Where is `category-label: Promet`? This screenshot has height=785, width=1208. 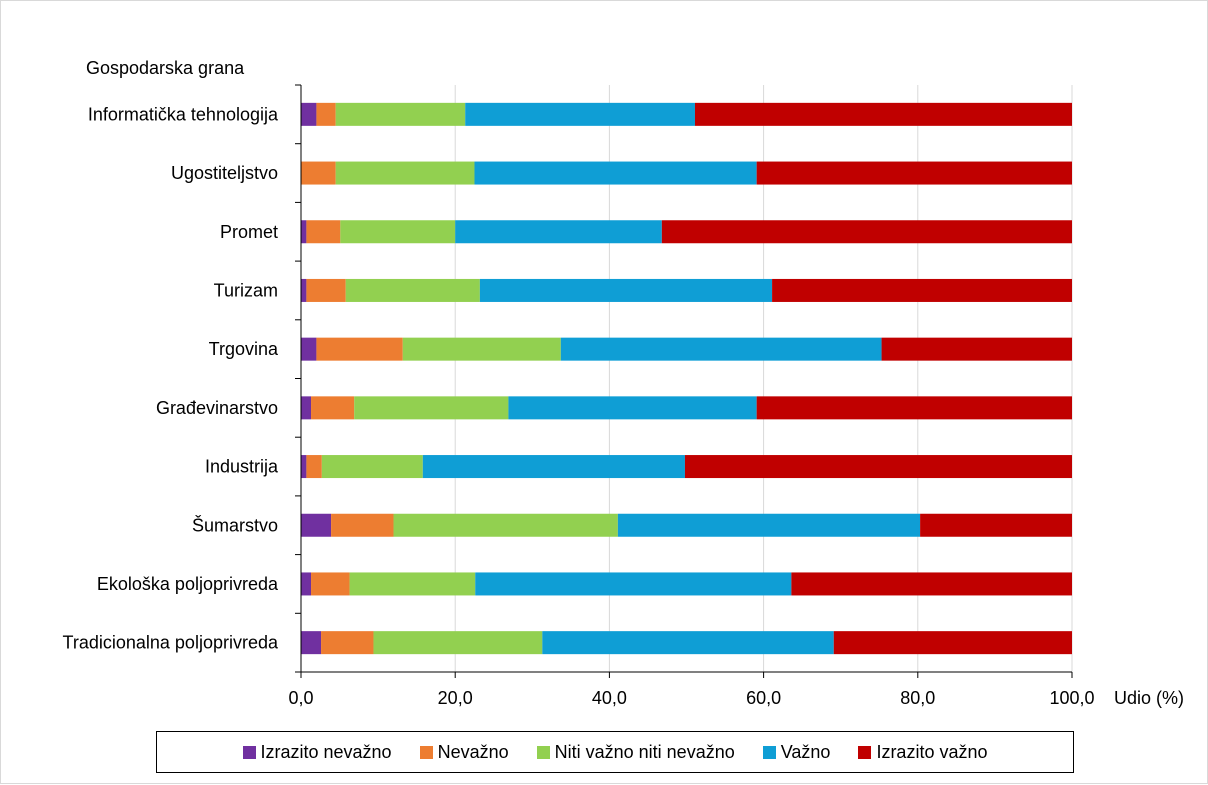
category-label: Promet is located at coordinates (249, 232).